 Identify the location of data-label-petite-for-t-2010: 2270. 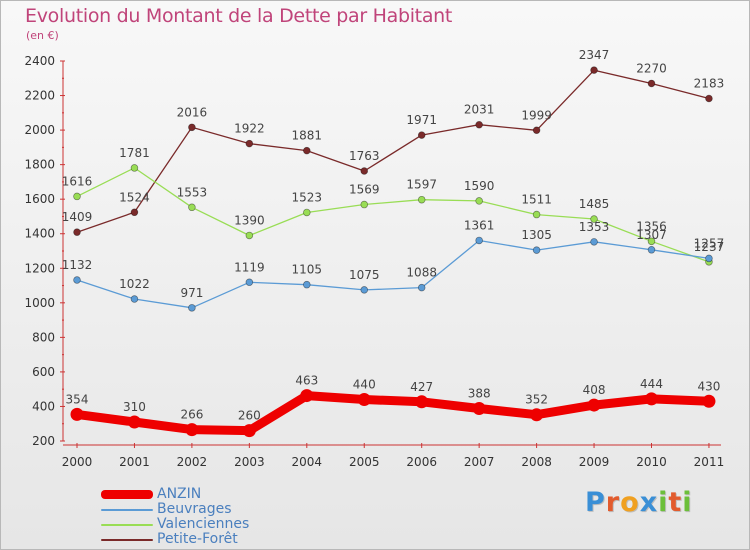
(651, 68).